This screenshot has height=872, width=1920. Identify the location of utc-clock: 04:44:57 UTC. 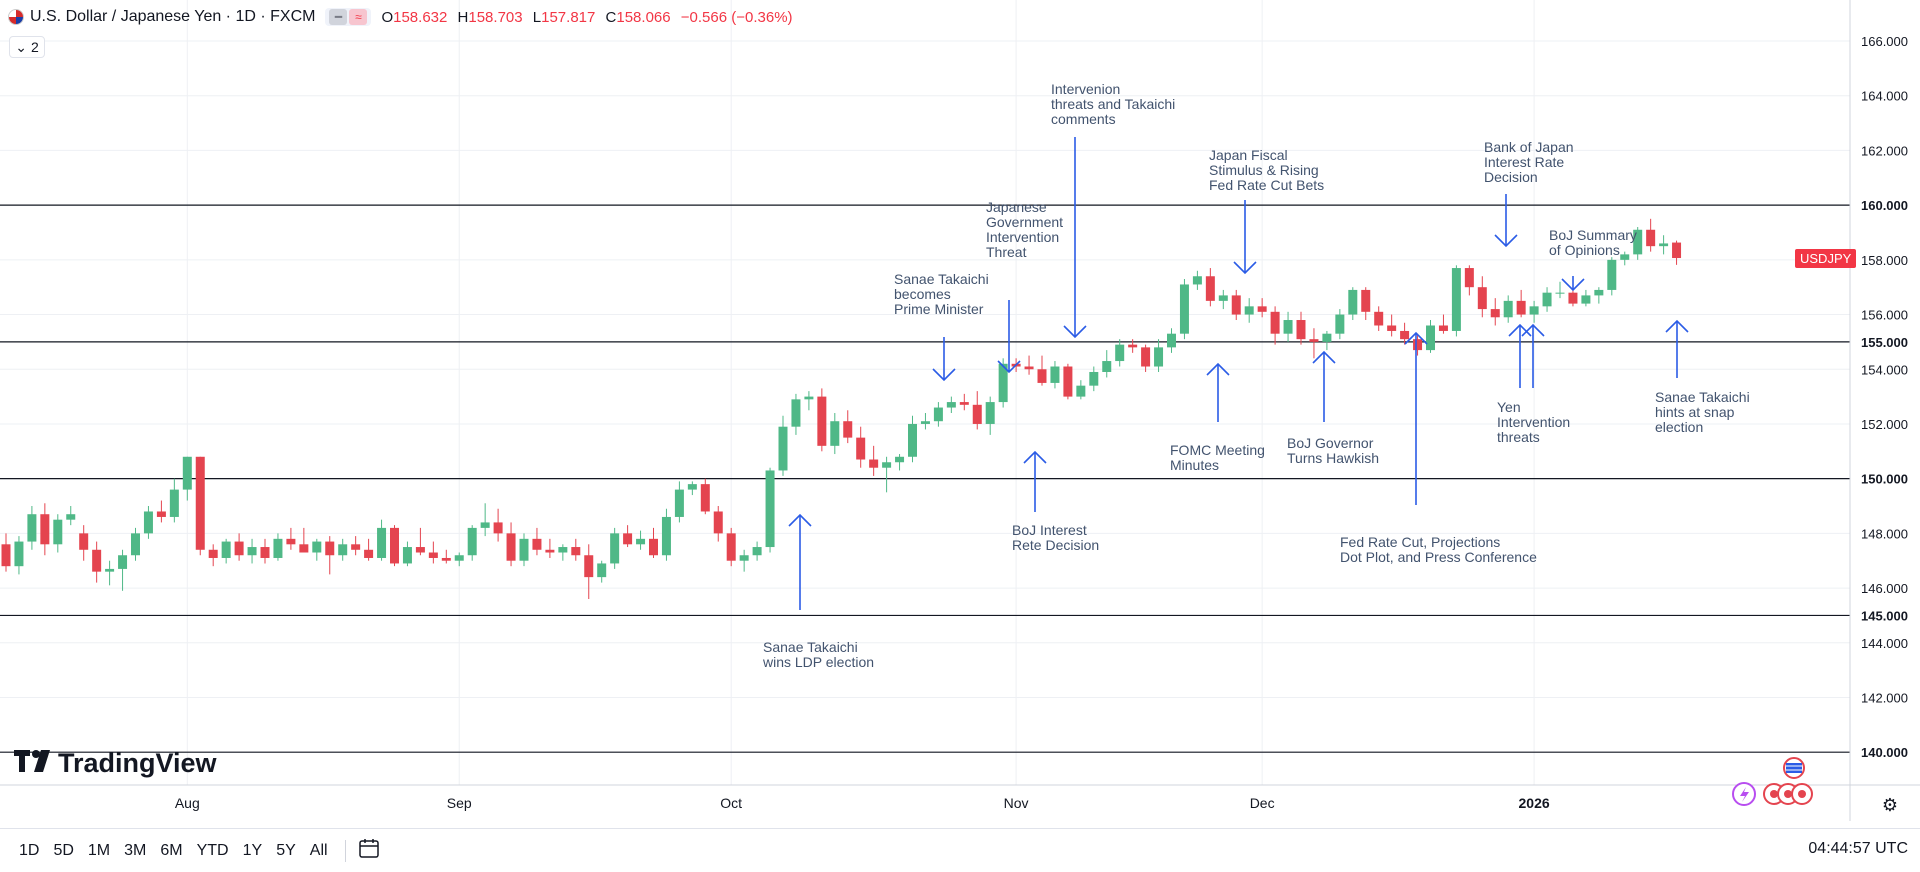
(1858, 848).